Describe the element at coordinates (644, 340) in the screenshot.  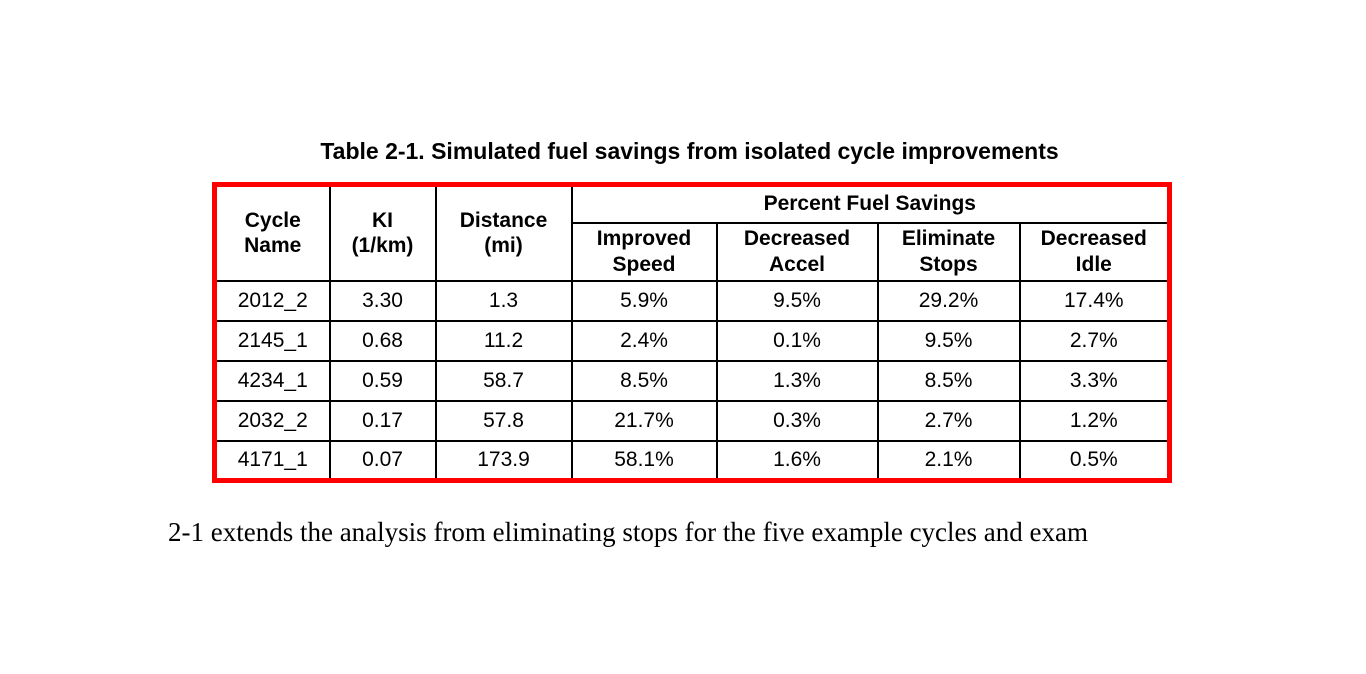
I see `table-cell: 2.4%` at that location.